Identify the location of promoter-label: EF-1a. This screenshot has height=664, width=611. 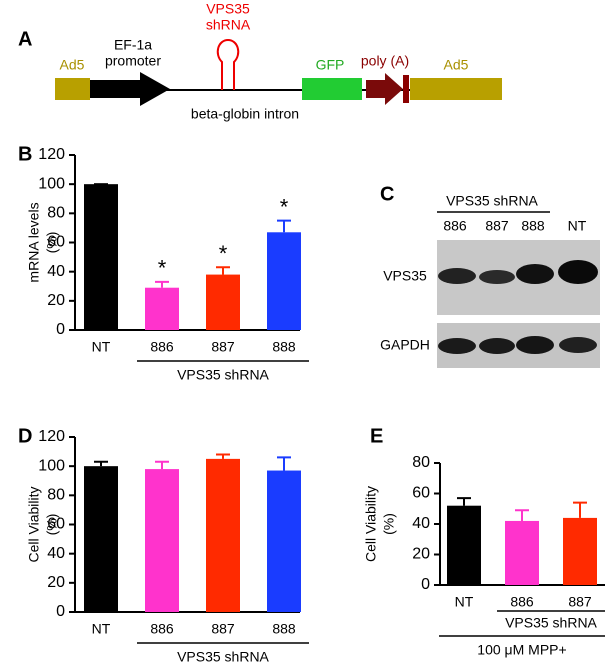
(133, 45).